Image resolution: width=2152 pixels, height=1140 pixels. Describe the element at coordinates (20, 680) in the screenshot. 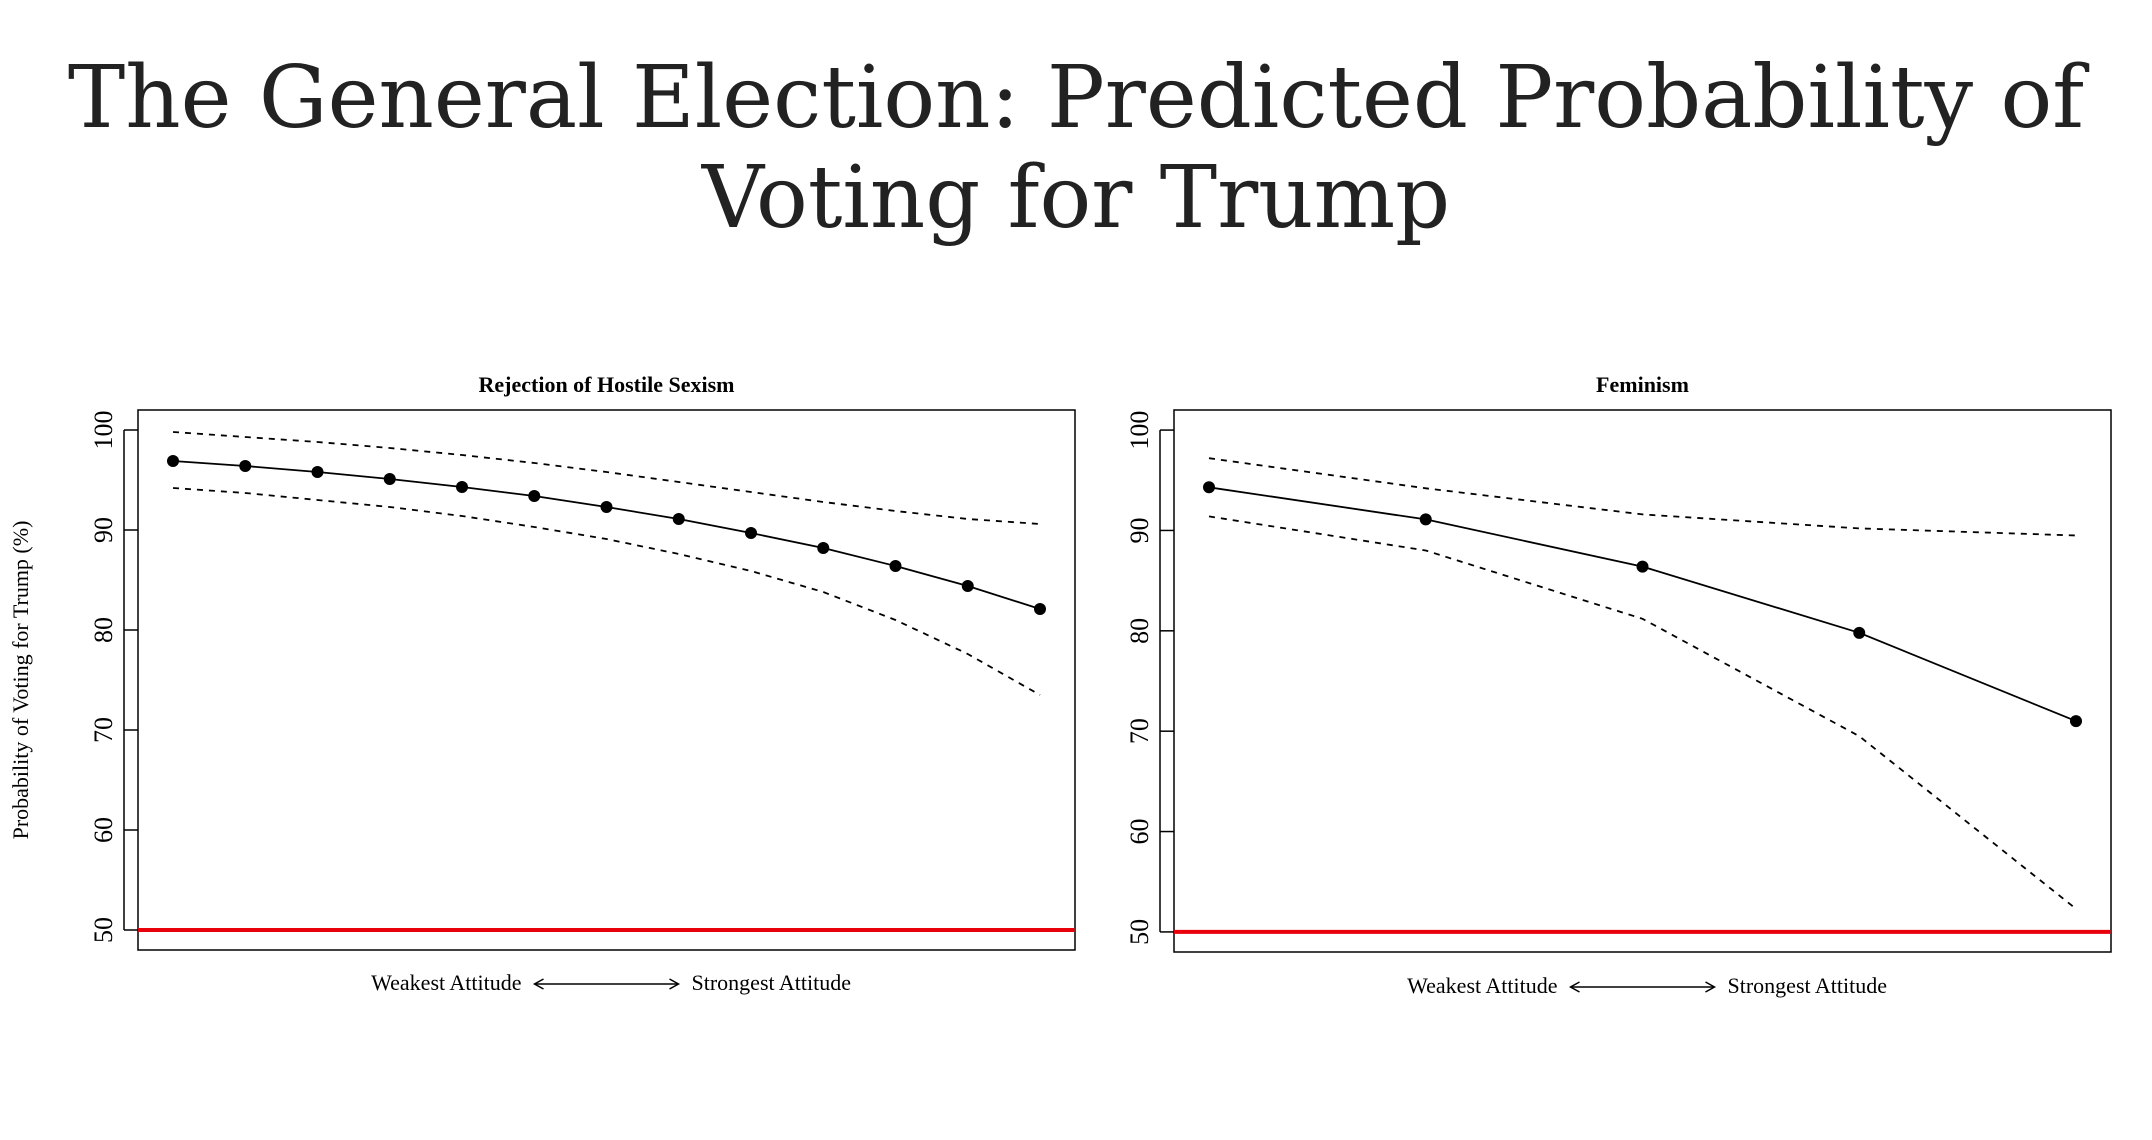

I see `y-axis-label: Probability of Voting for Trump (%)` at that location.